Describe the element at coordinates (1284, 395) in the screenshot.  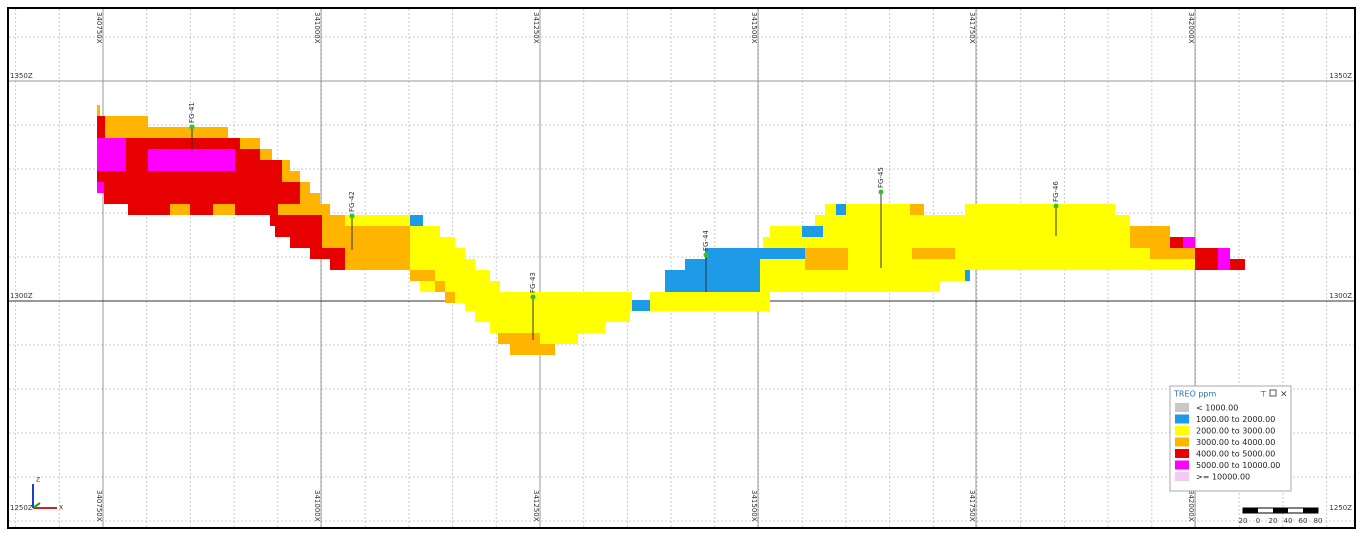
I see `close-button: ×` at that location.